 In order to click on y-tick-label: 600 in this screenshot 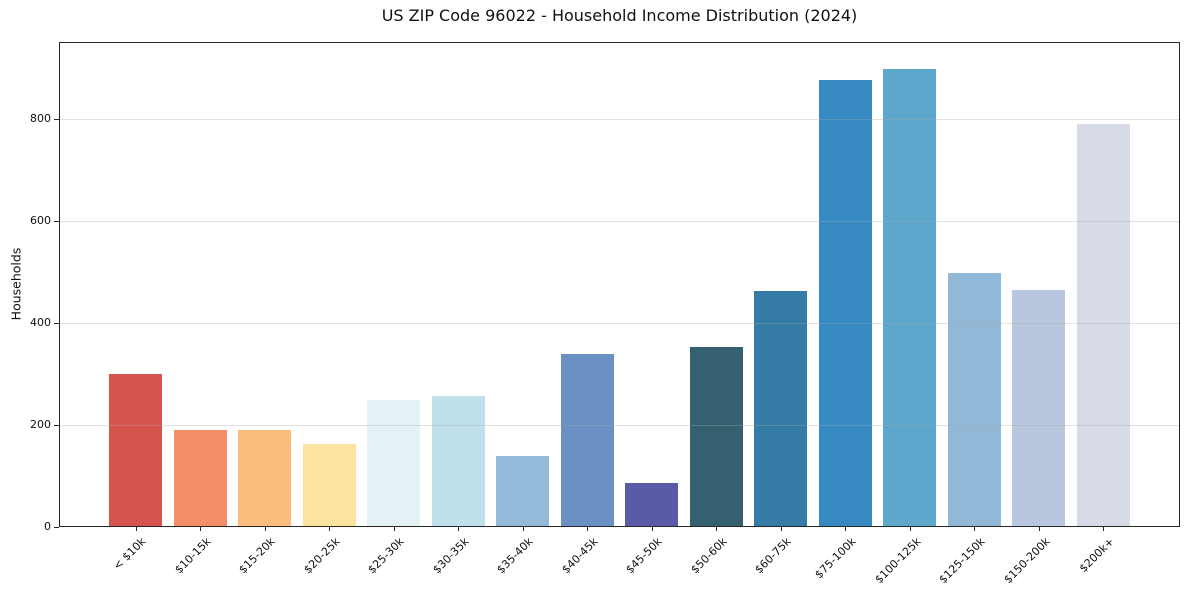, I will do `click(40, 220)`.